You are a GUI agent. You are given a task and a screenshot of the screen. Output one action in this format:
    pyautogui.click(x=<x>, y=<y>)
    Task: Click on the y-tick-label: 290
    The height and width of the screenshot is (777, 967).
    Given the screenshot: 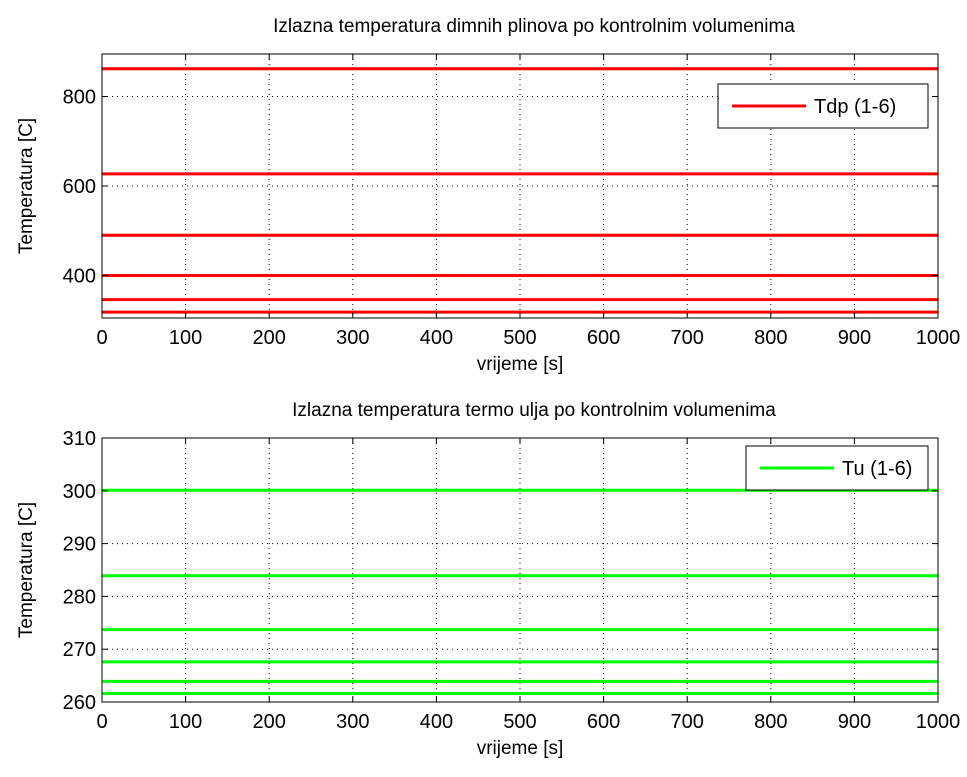 What is the action you would take?
    pyautogui.click(x=79, y=545)
    